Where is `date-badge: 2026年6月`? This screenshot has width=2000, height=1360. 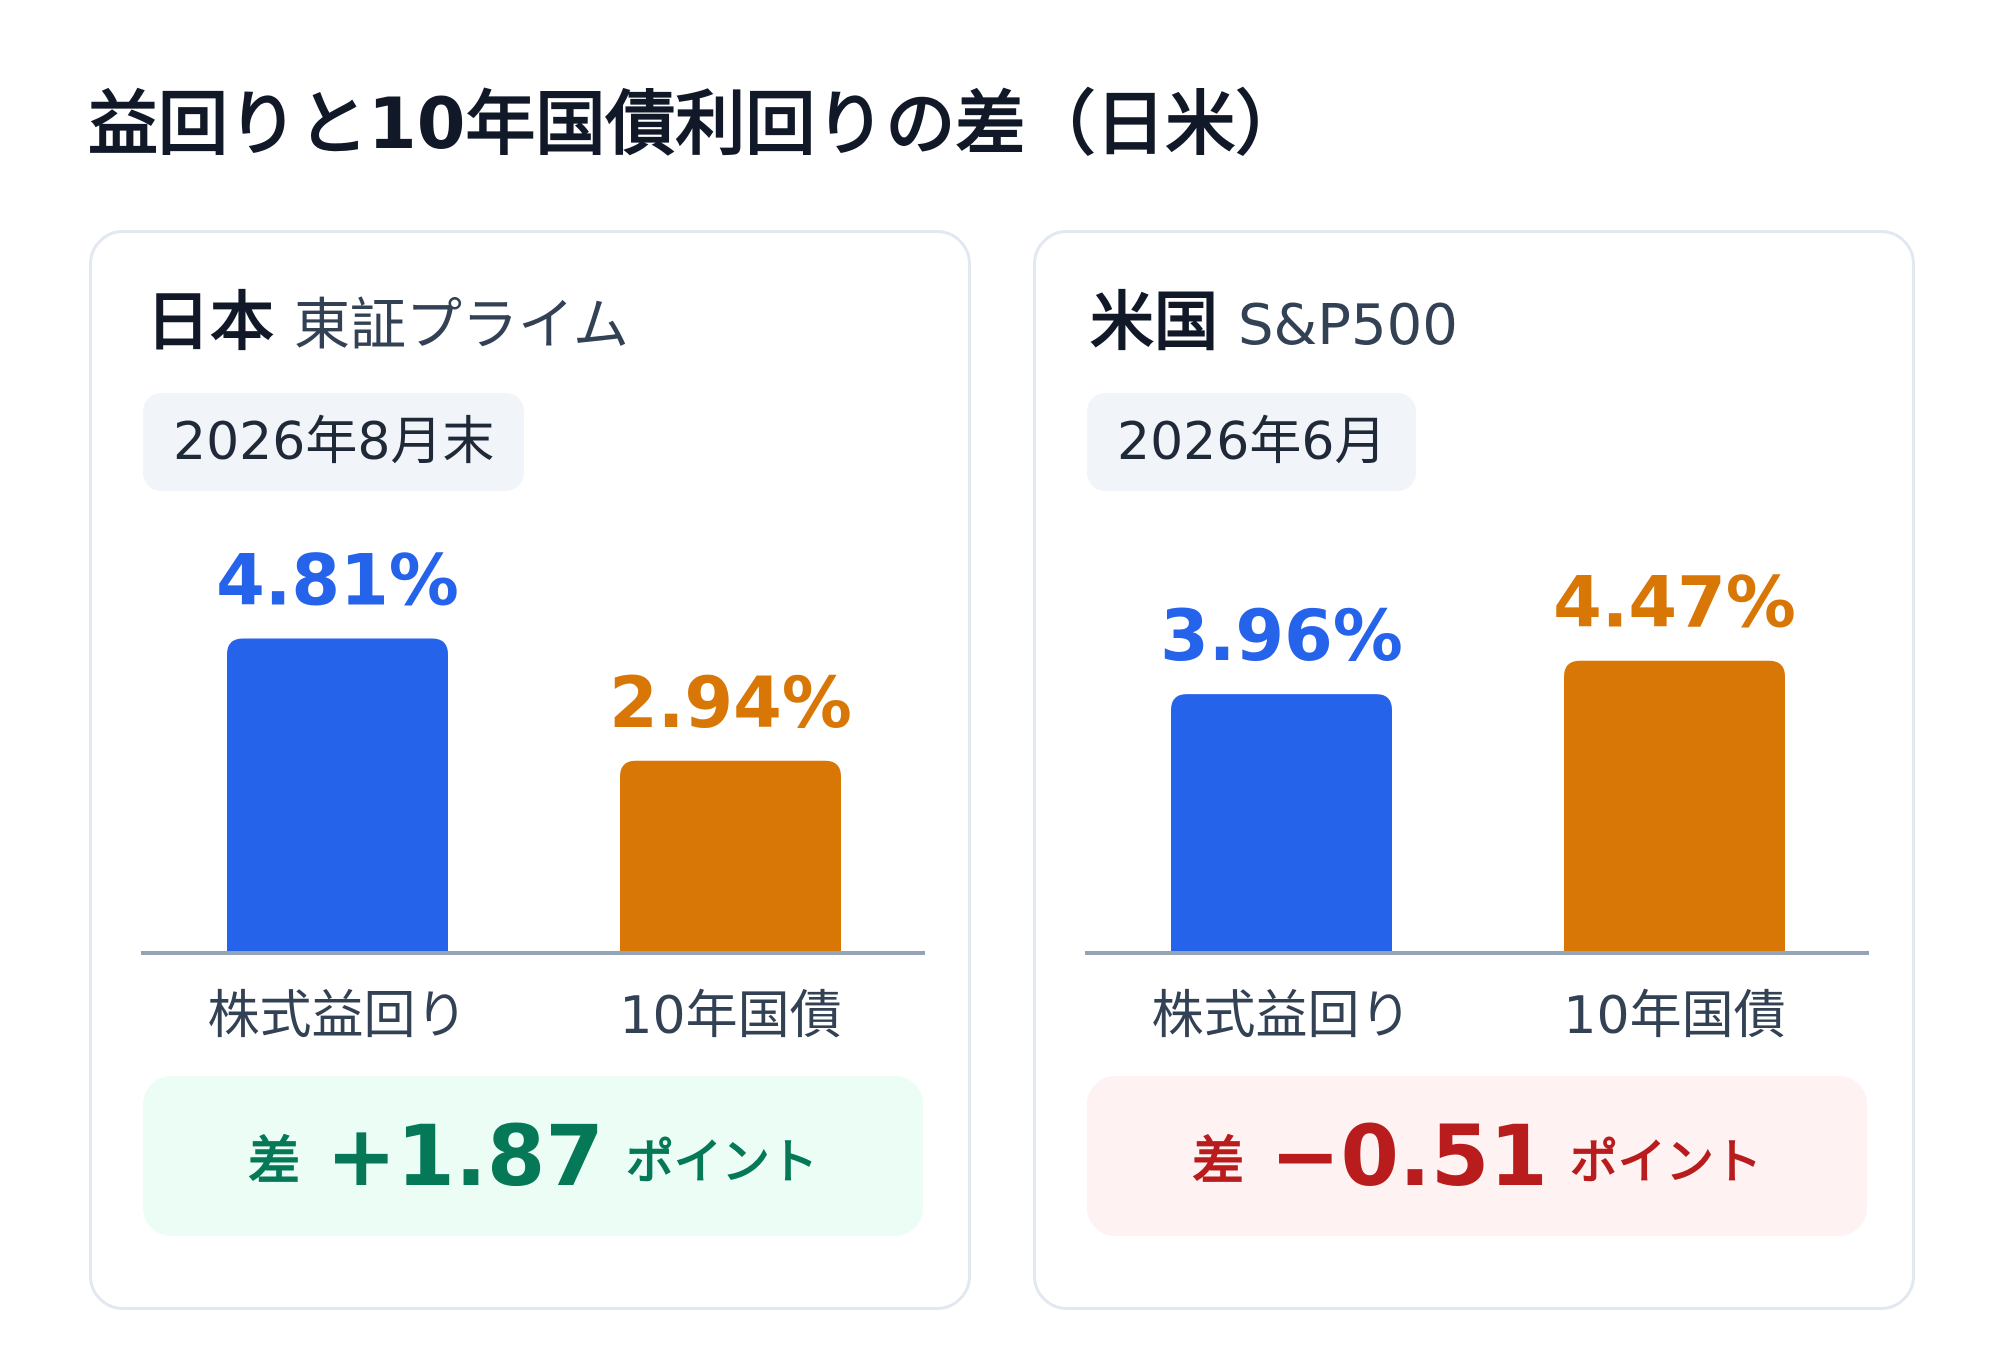
date-badge: 2026年6月 is located at coordinates (1252, 442).